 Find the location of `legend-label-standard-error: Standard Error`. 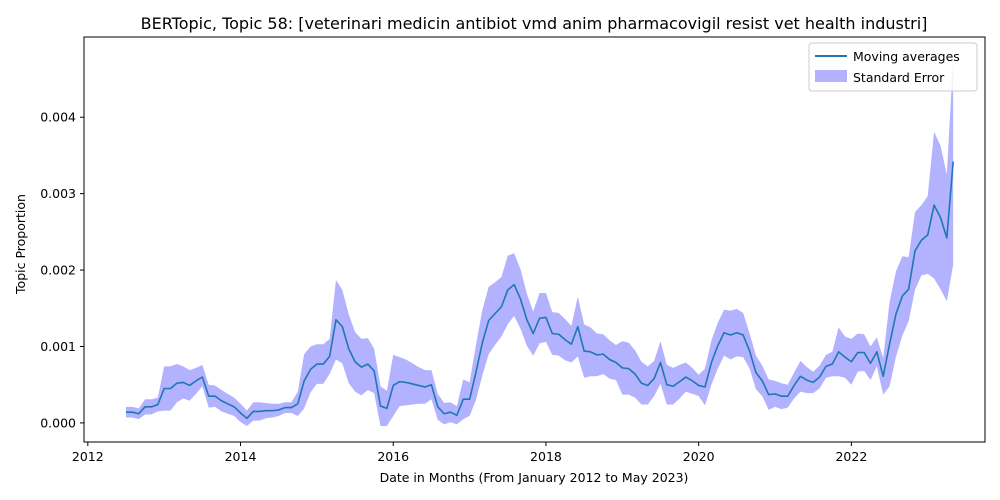

legend-label-standard-error: Standard Error is located at coordinates (899, 77).